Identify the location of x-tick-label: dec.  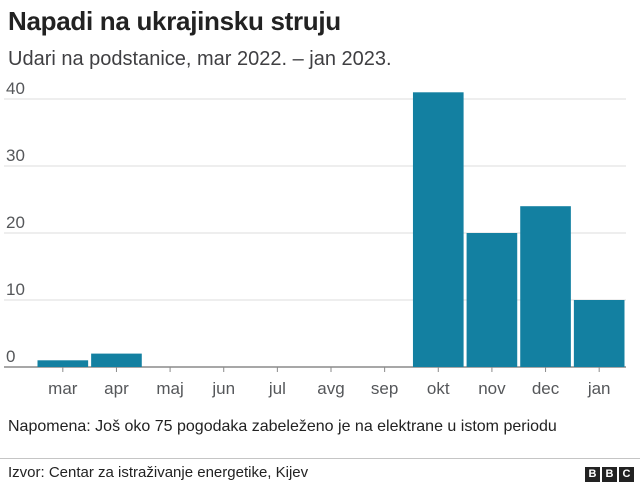
(546, 388).